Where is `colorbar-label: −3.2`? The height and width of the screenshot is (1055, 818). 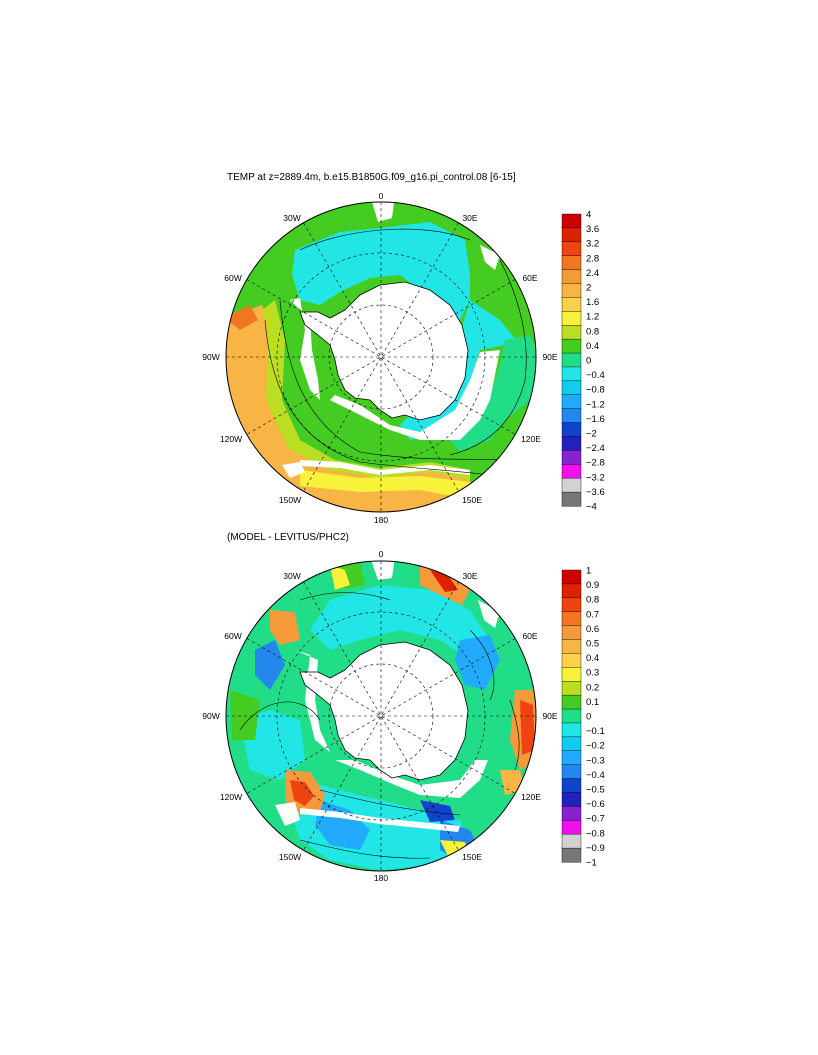 colorbar-label: −3.2 is located at coordinates (595, 477).